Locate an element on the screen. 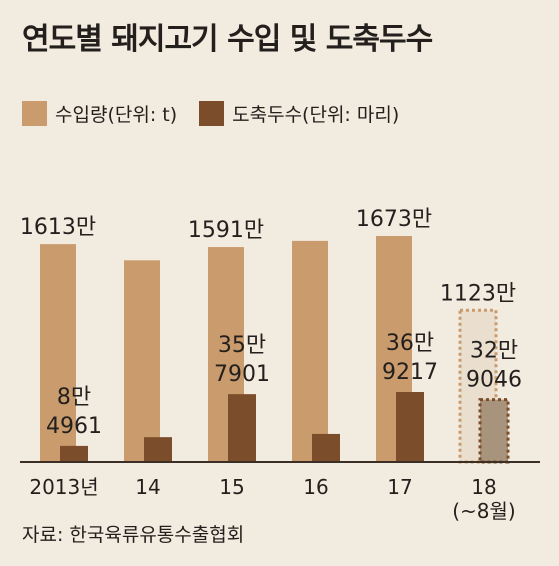 The width and height of the screenshot is (559, 566). slaughter-value-label: 32만 is located at coordinates (494, 351).